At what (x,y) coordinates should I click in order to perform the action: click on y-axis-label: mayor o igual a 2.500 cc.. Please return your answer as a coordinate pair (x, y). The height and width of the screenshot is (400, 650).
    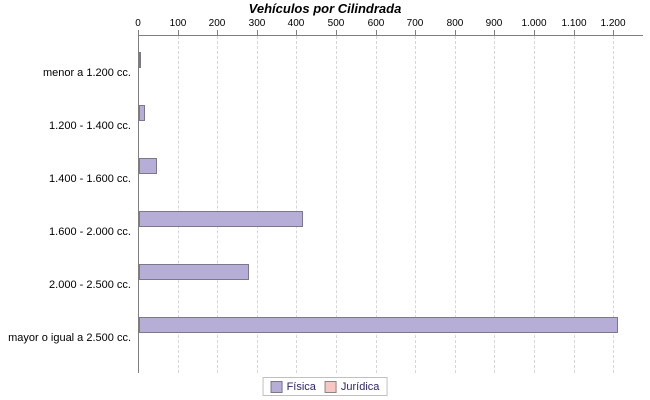
    Looking at the image, I should click on (69, 337).